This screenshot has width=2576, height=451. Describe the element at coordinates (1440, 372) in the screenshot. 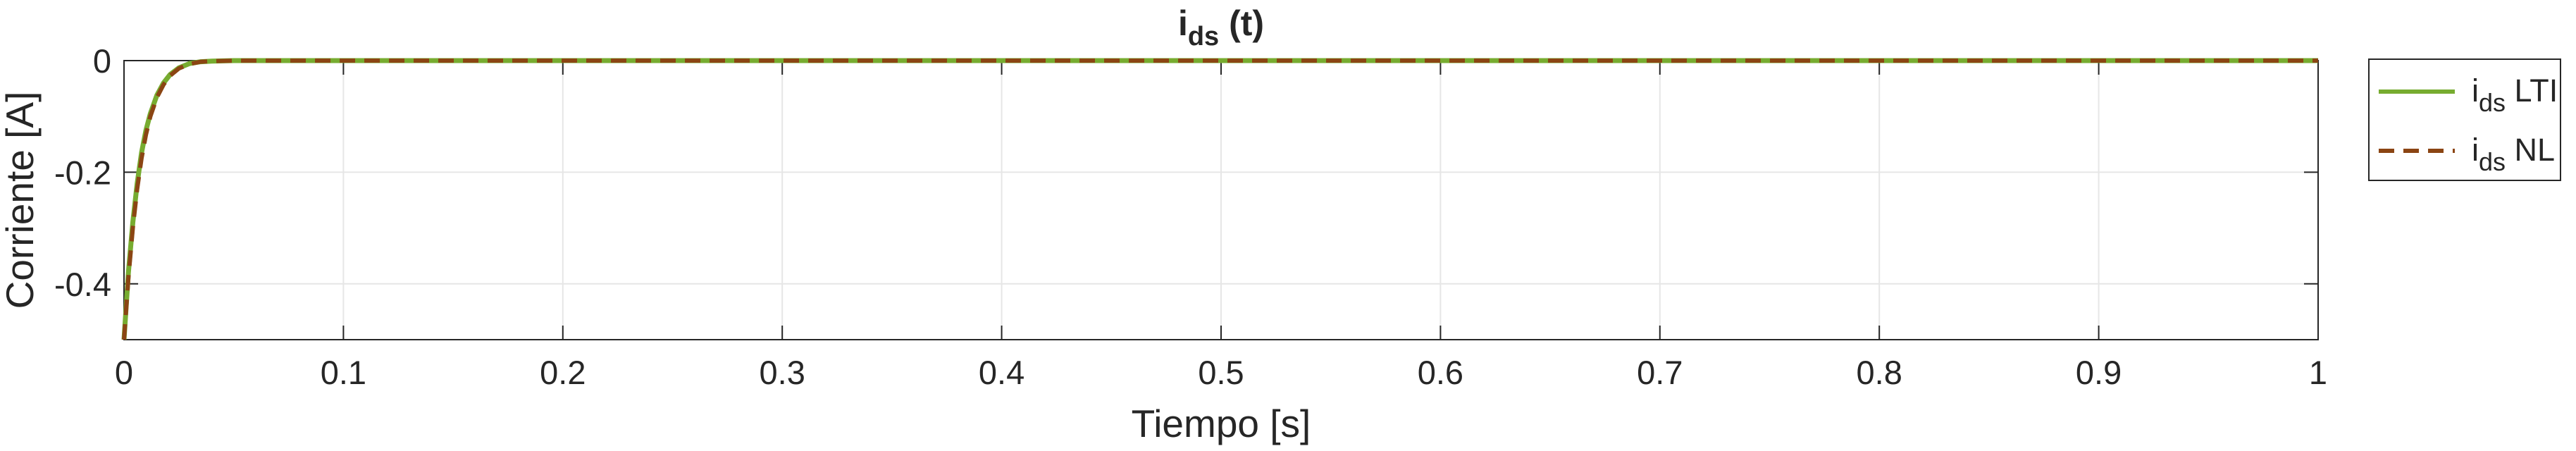

I see `x-tick-label: 0.6` at that location.